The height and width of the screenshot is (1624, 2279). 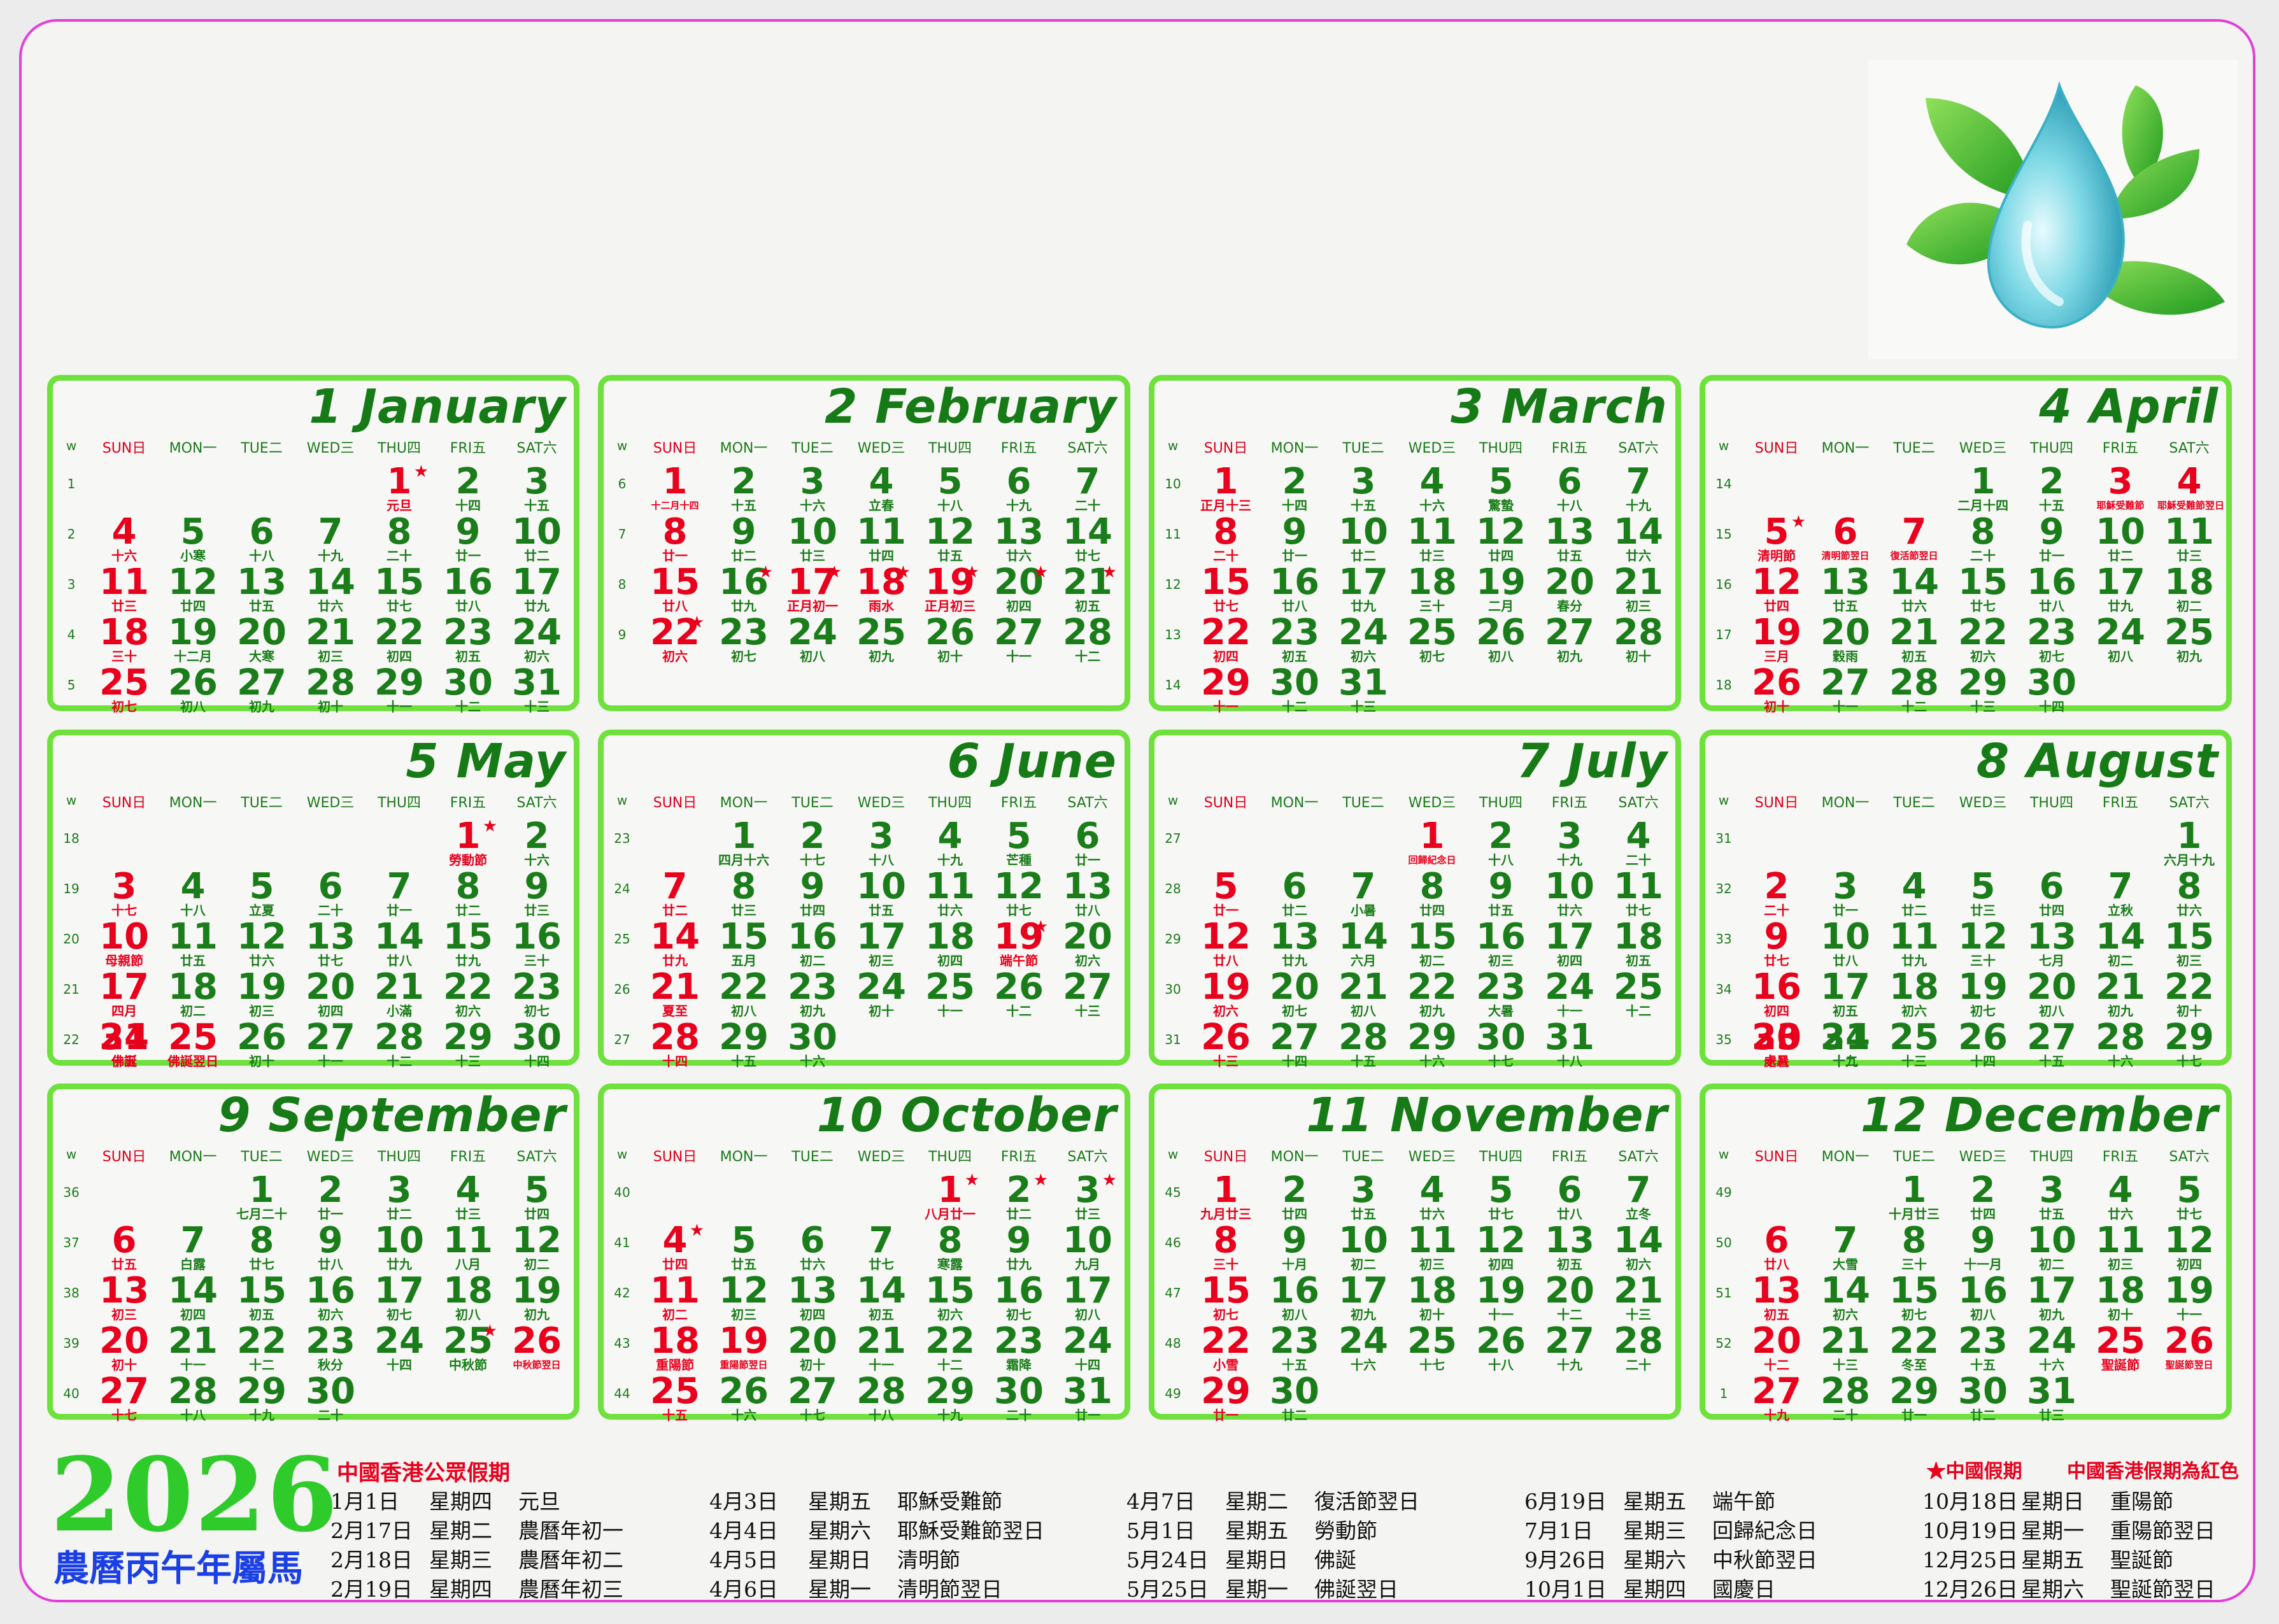 What do you see at coordinates (2190, 488) in the screenshot?
I see `day-cell: 4 耶穌受難節翌日` at bounding box center [2190, 488].